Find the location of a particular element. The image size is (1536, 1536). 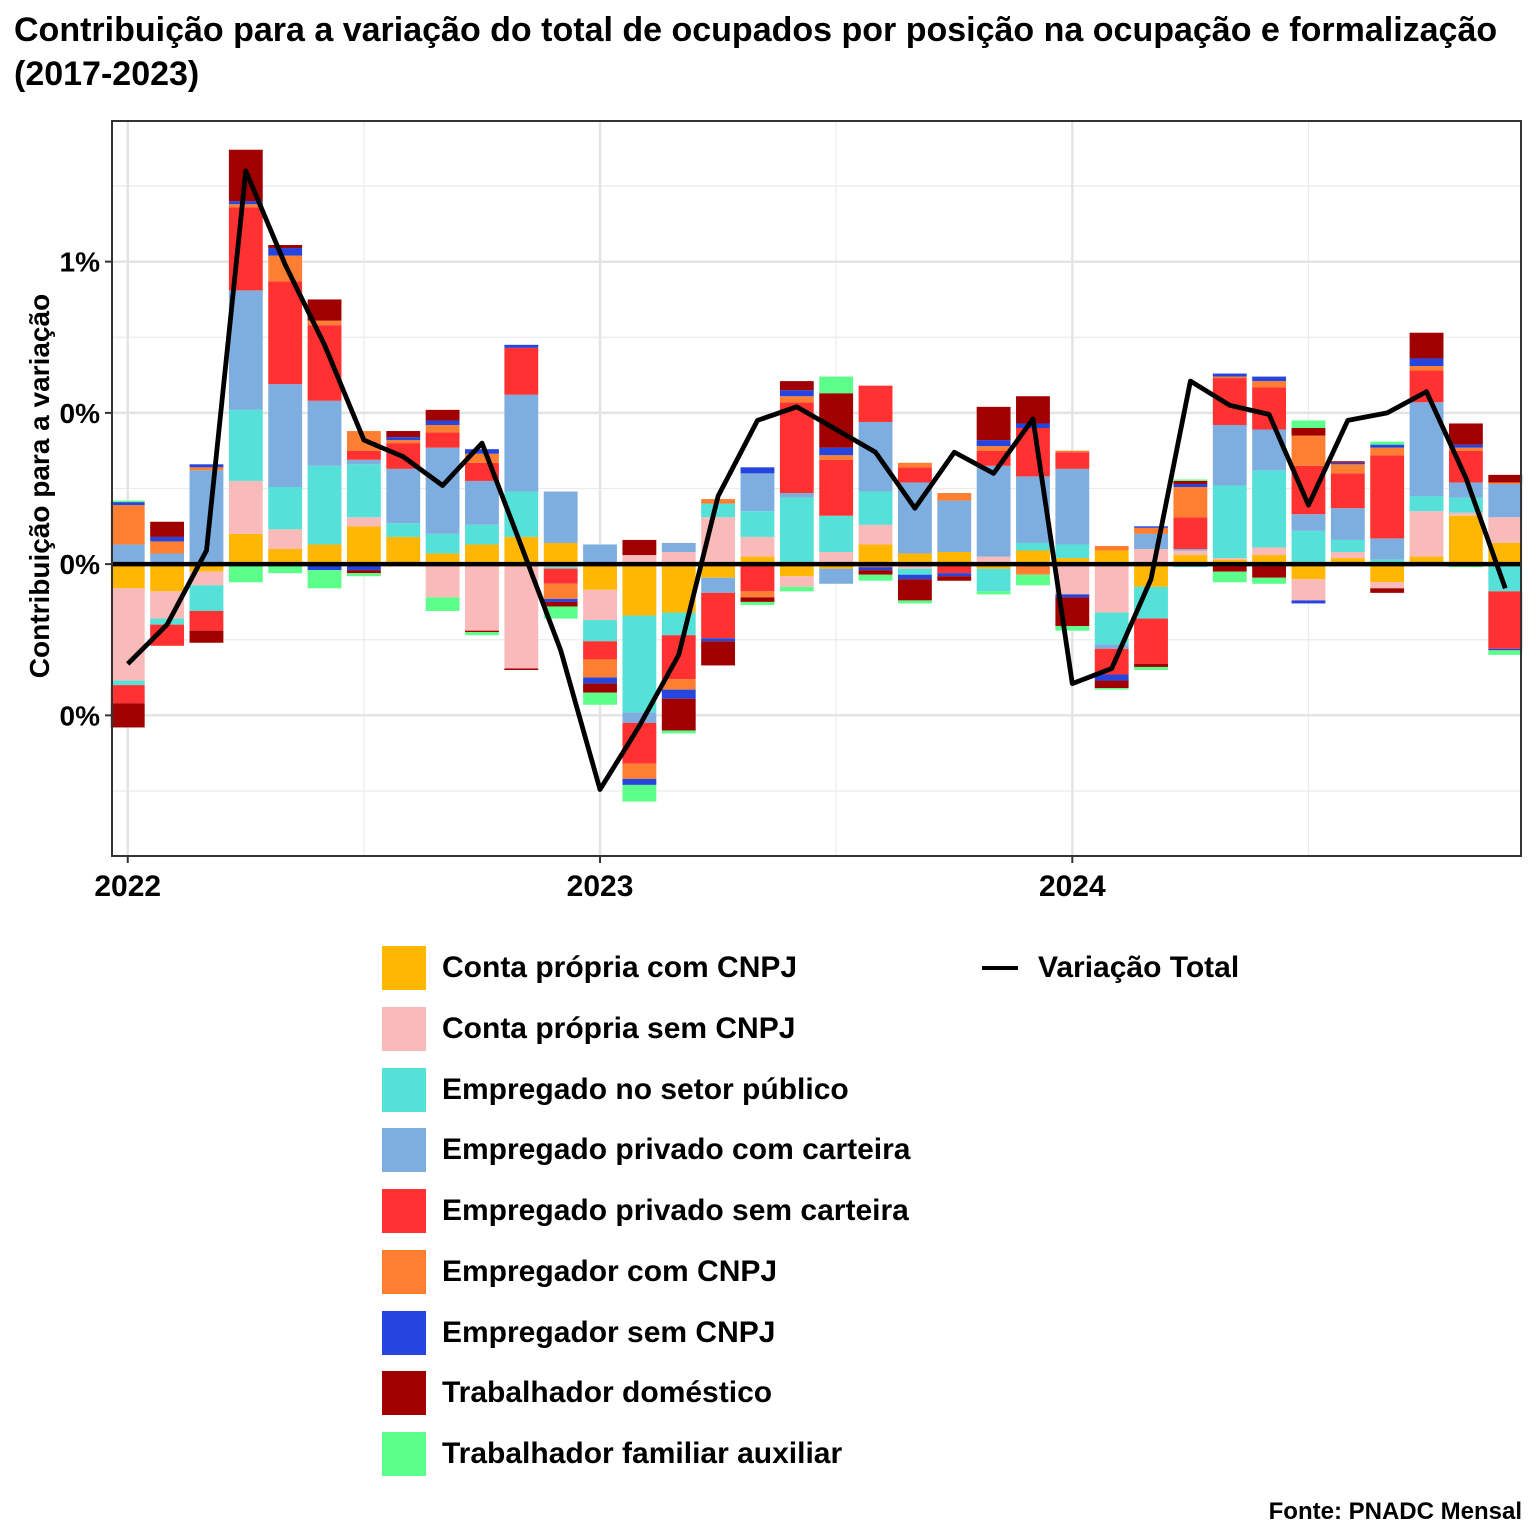

y-tick-label: 1% is located at coordinates (80, 262).